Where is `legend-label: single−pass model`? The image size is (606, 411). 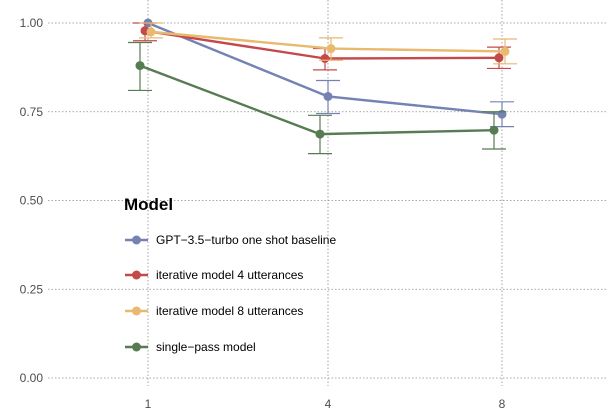 legend-label: single−pass model is located at coordinates (206, 347).